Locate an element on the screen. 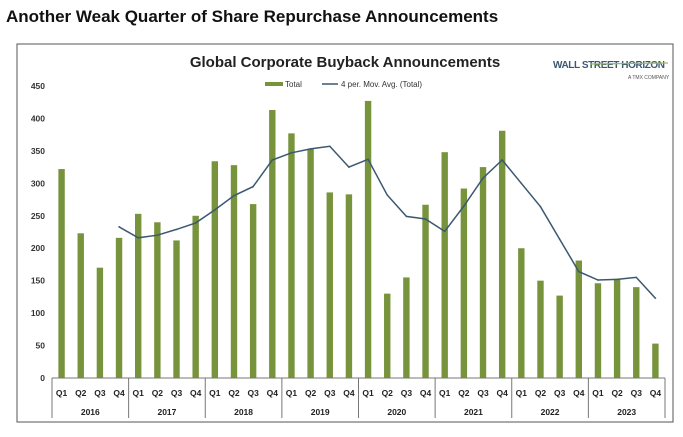 The height and width of the screenshot is (437, 683). wall-street-horizon-logo: WALL STREET HORIZON A TMX COMPANY is located at coordinates (611, 70).